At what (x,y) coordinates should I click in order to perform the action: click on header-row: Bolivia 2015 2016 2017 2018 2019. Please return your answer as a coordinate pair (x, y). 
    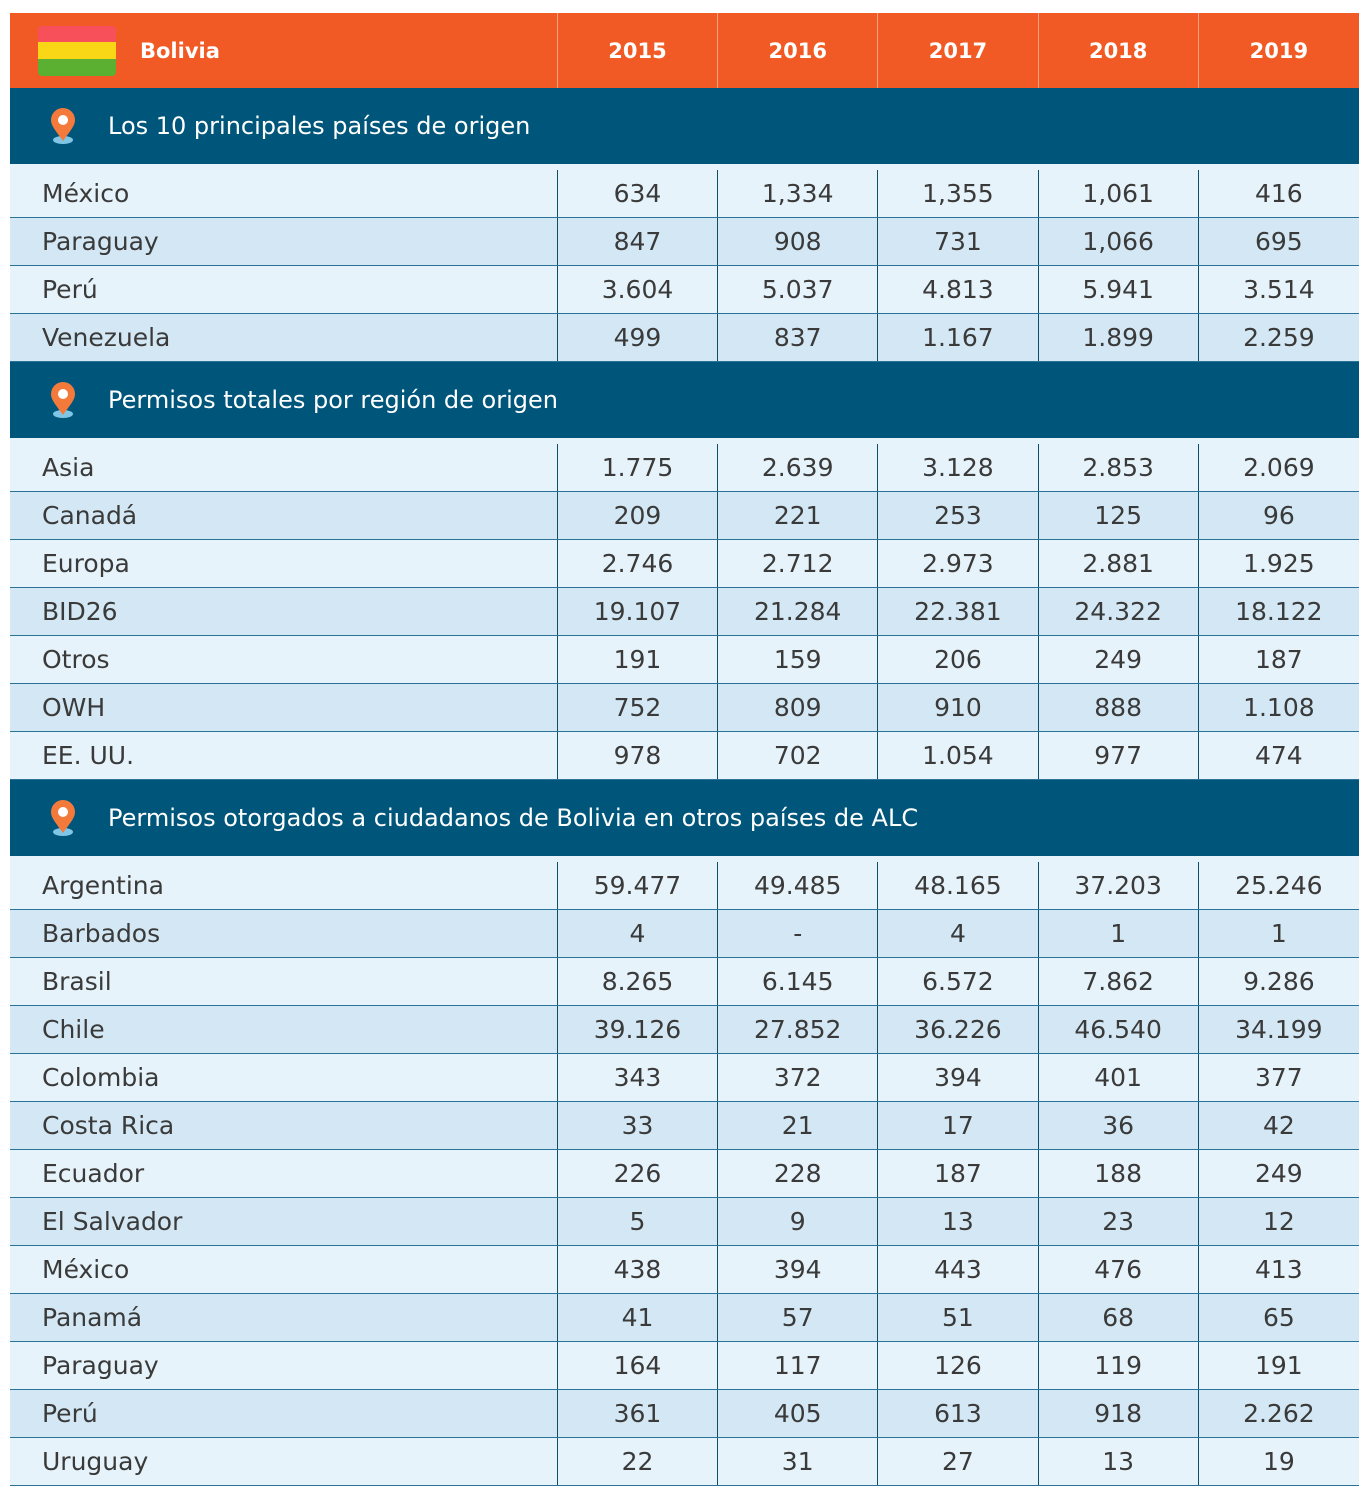
    Looking at the image, I should click on (684, 50).